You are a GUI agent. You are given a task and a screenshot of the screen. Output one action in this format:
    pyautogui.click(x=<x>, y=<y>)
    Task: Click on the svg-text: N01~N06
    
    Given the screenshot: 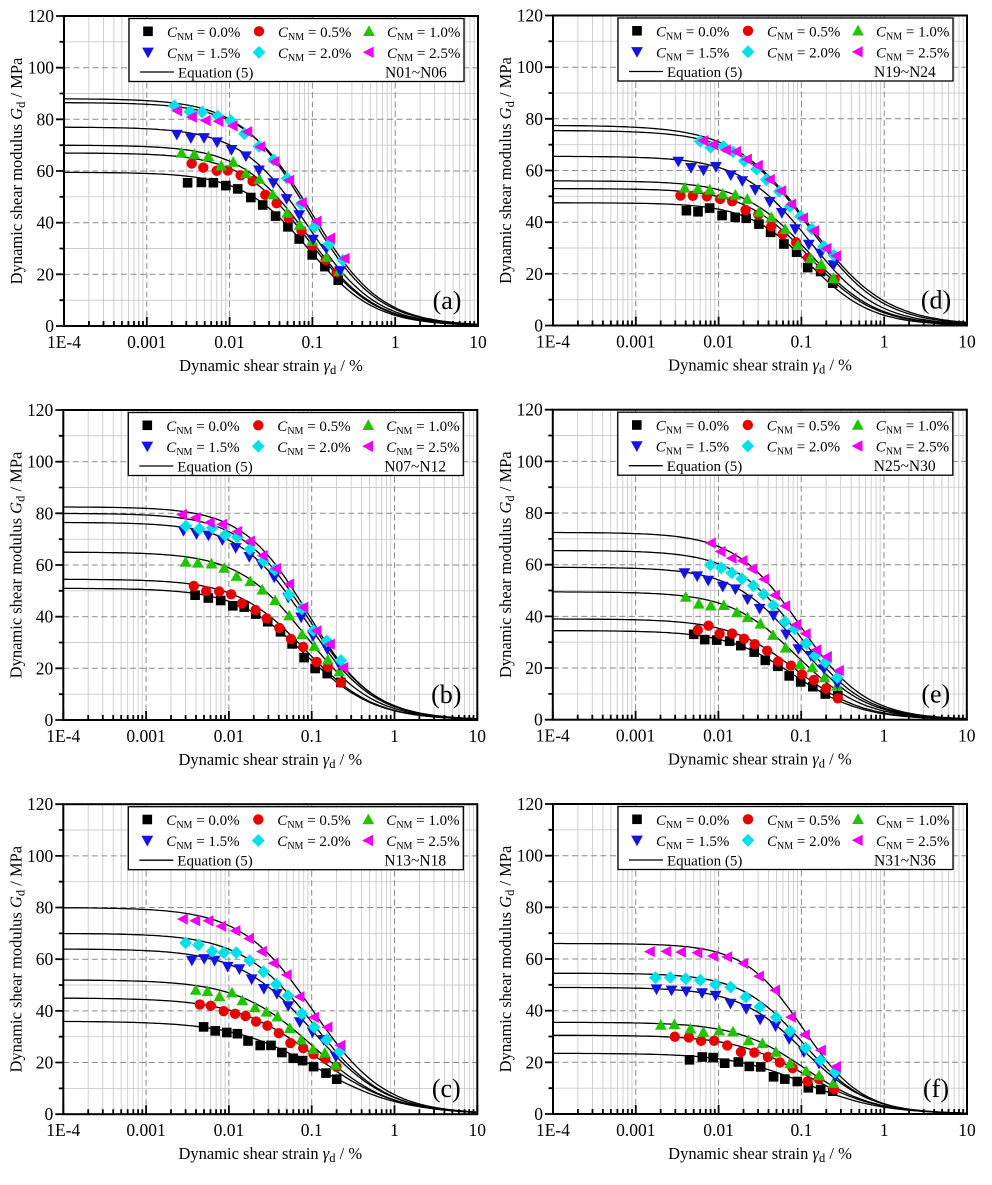 What is the action you would take?
    pyautogui.click(x=416, y=73)
    